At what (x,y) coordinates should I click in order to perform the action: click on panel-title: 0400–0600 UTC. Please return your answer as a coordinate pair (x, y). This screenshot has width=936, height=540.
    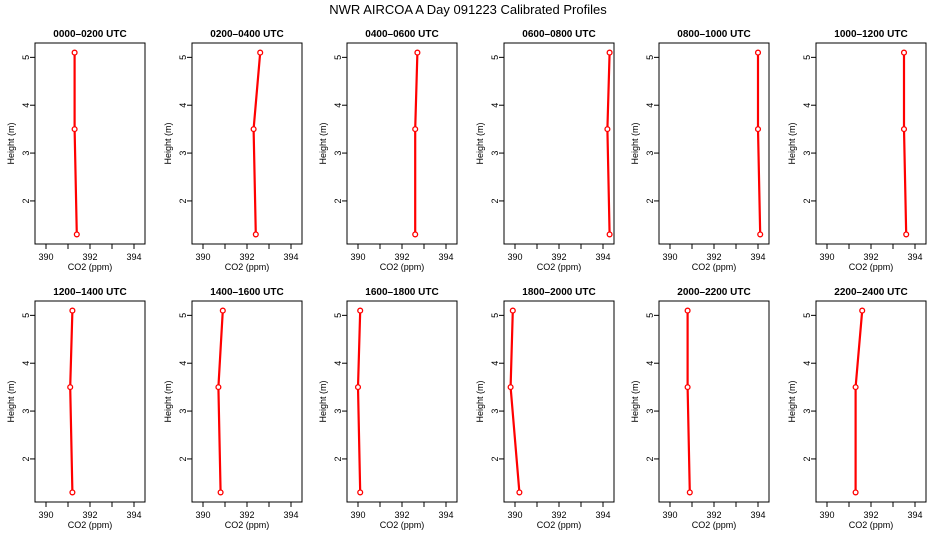
    Looking at the image, I should click on (401, 34).